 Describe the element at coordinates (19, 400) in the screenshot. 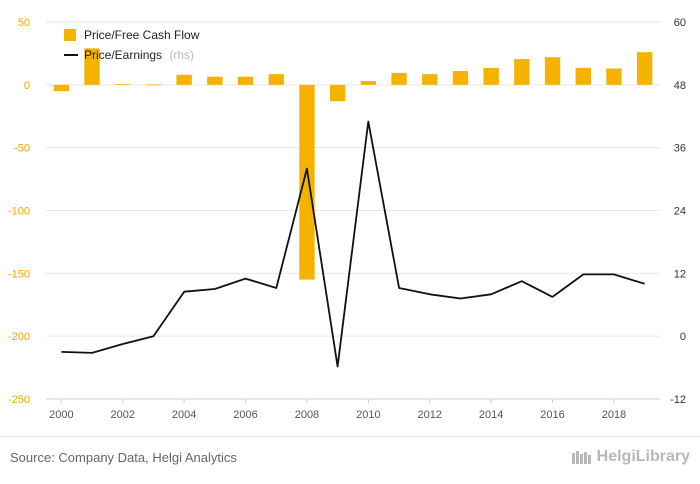

I see `left-tick-label: -250` at that location.